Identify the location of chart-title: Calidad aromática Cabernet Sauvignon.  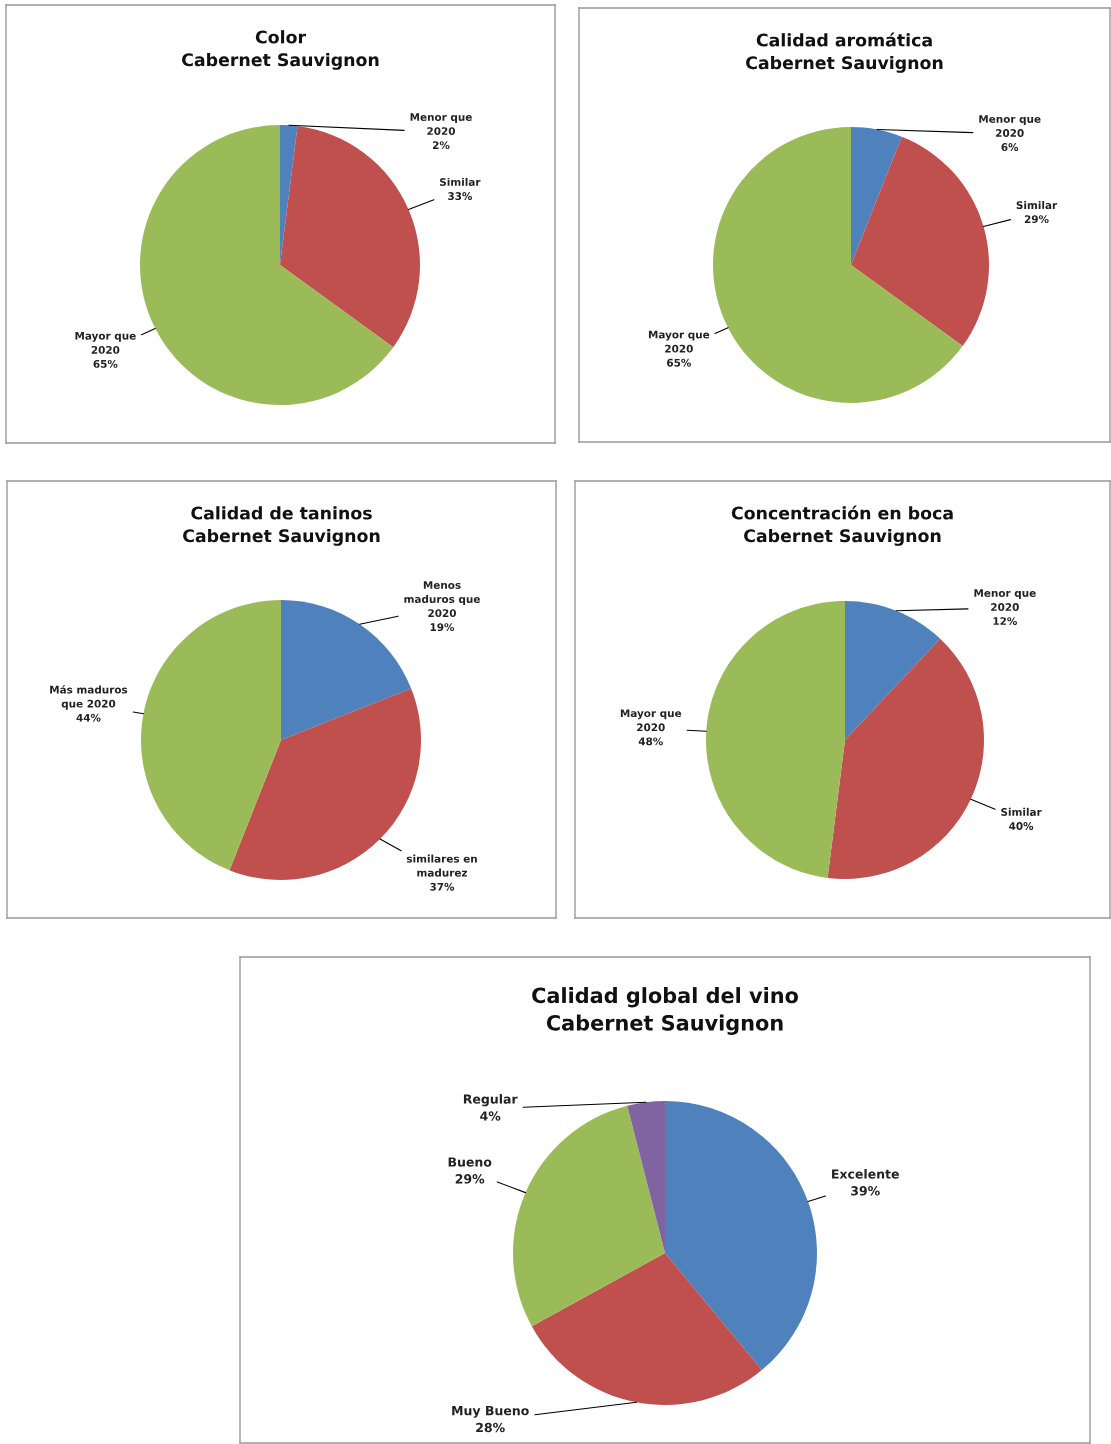
(844, 52).